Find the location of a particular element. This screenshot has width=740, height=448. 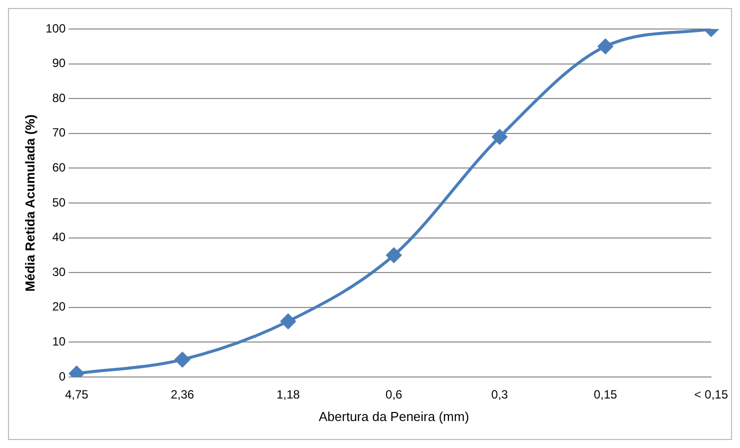

y-tick-label: 80 is located at coordinates (59, 97).